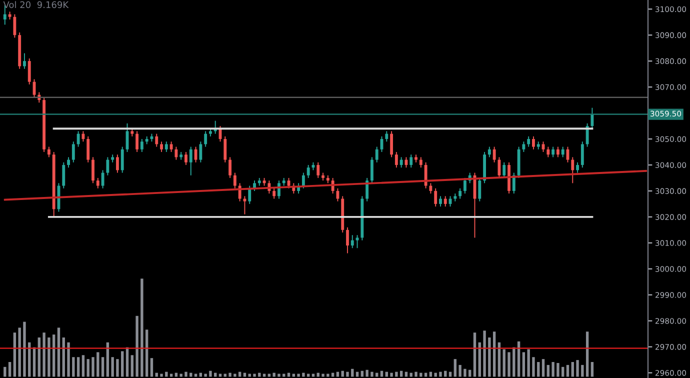  Describe the element at coordinates (36, 4) in the screenshot. I see `annotation: Vol 20 9.169K` at that location.